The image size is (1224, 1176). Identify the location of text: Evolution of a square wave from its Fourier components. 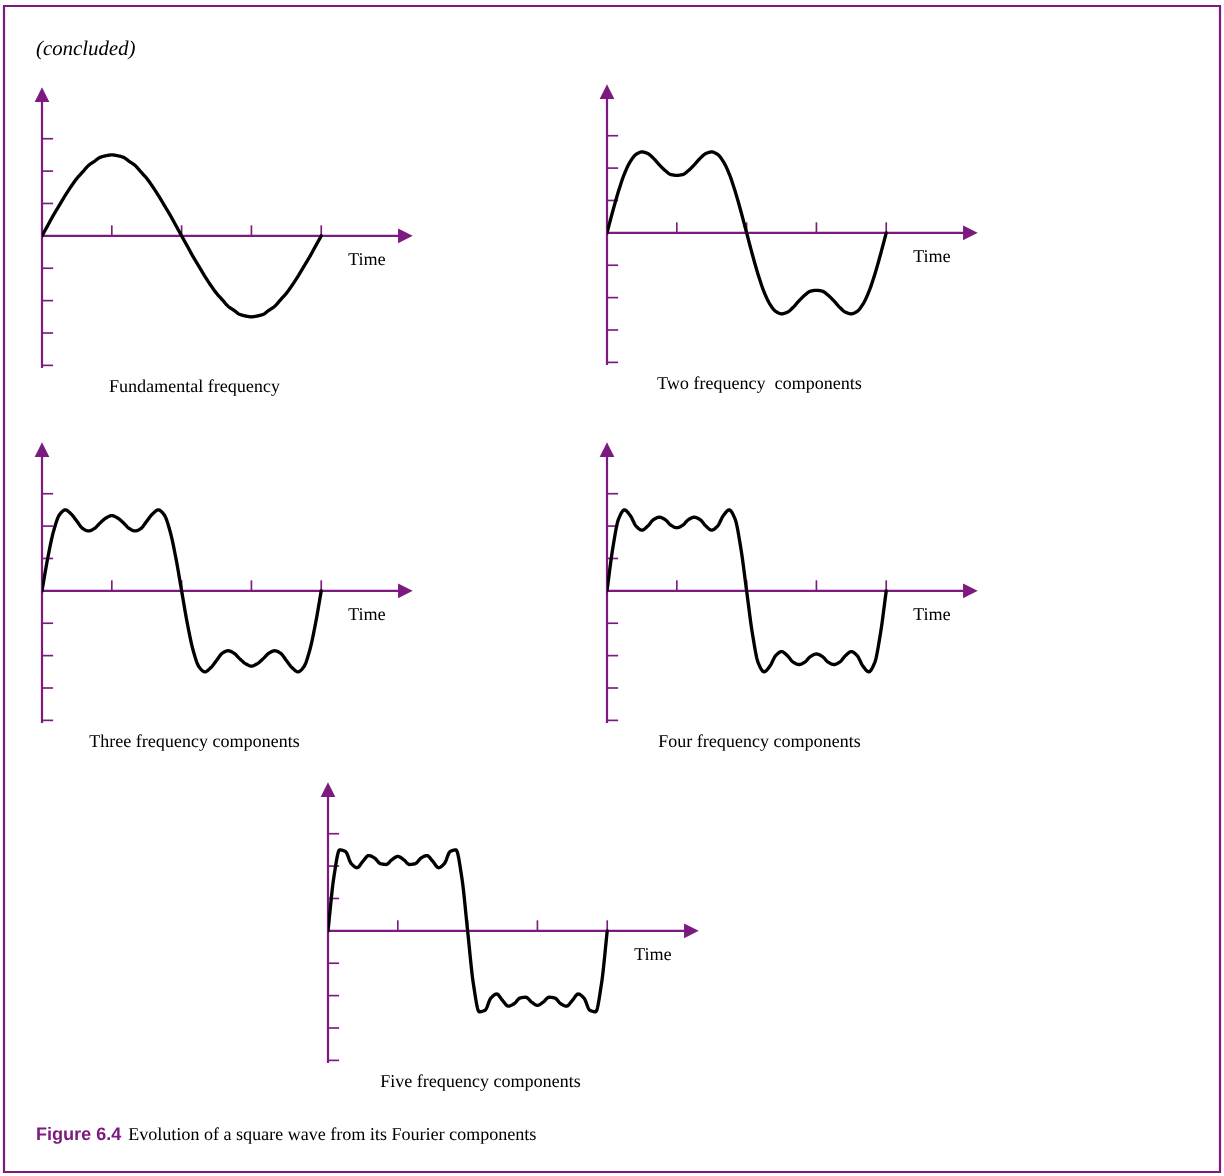
(332, 1135).